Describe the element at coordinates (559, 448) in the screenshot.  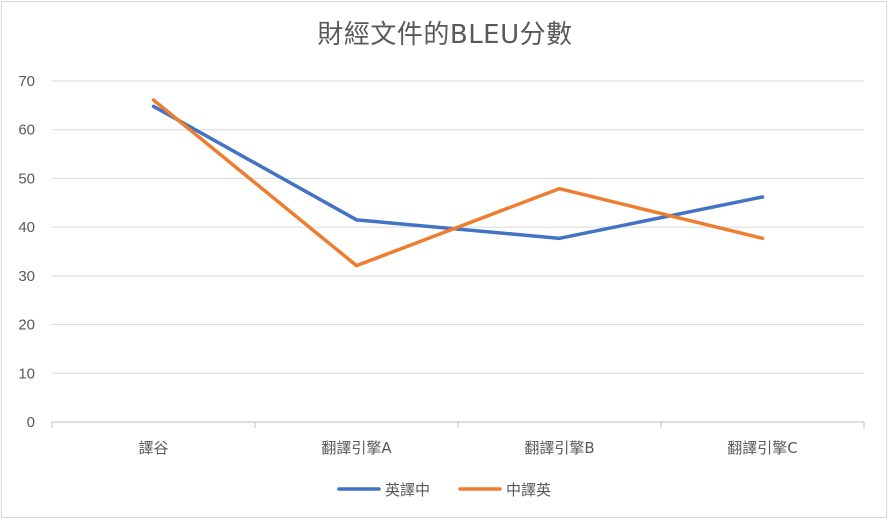
I see `x-category-label: 翻譯引擎B` at that location.